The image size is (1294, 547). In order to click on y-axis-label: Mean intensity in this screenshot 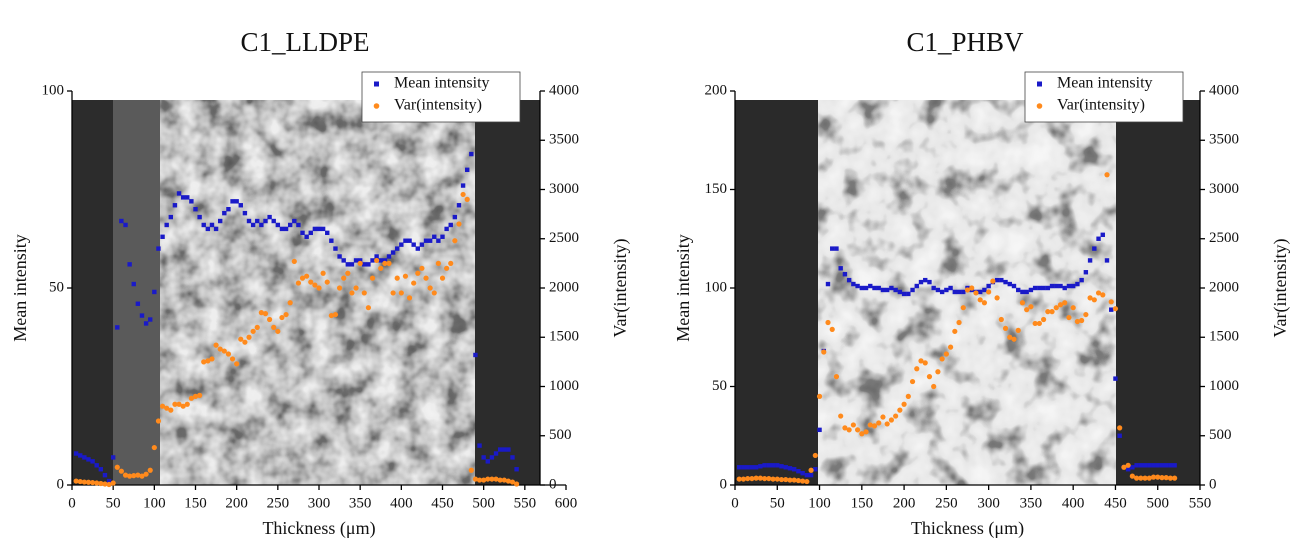, I will do `click(683, 287)`.